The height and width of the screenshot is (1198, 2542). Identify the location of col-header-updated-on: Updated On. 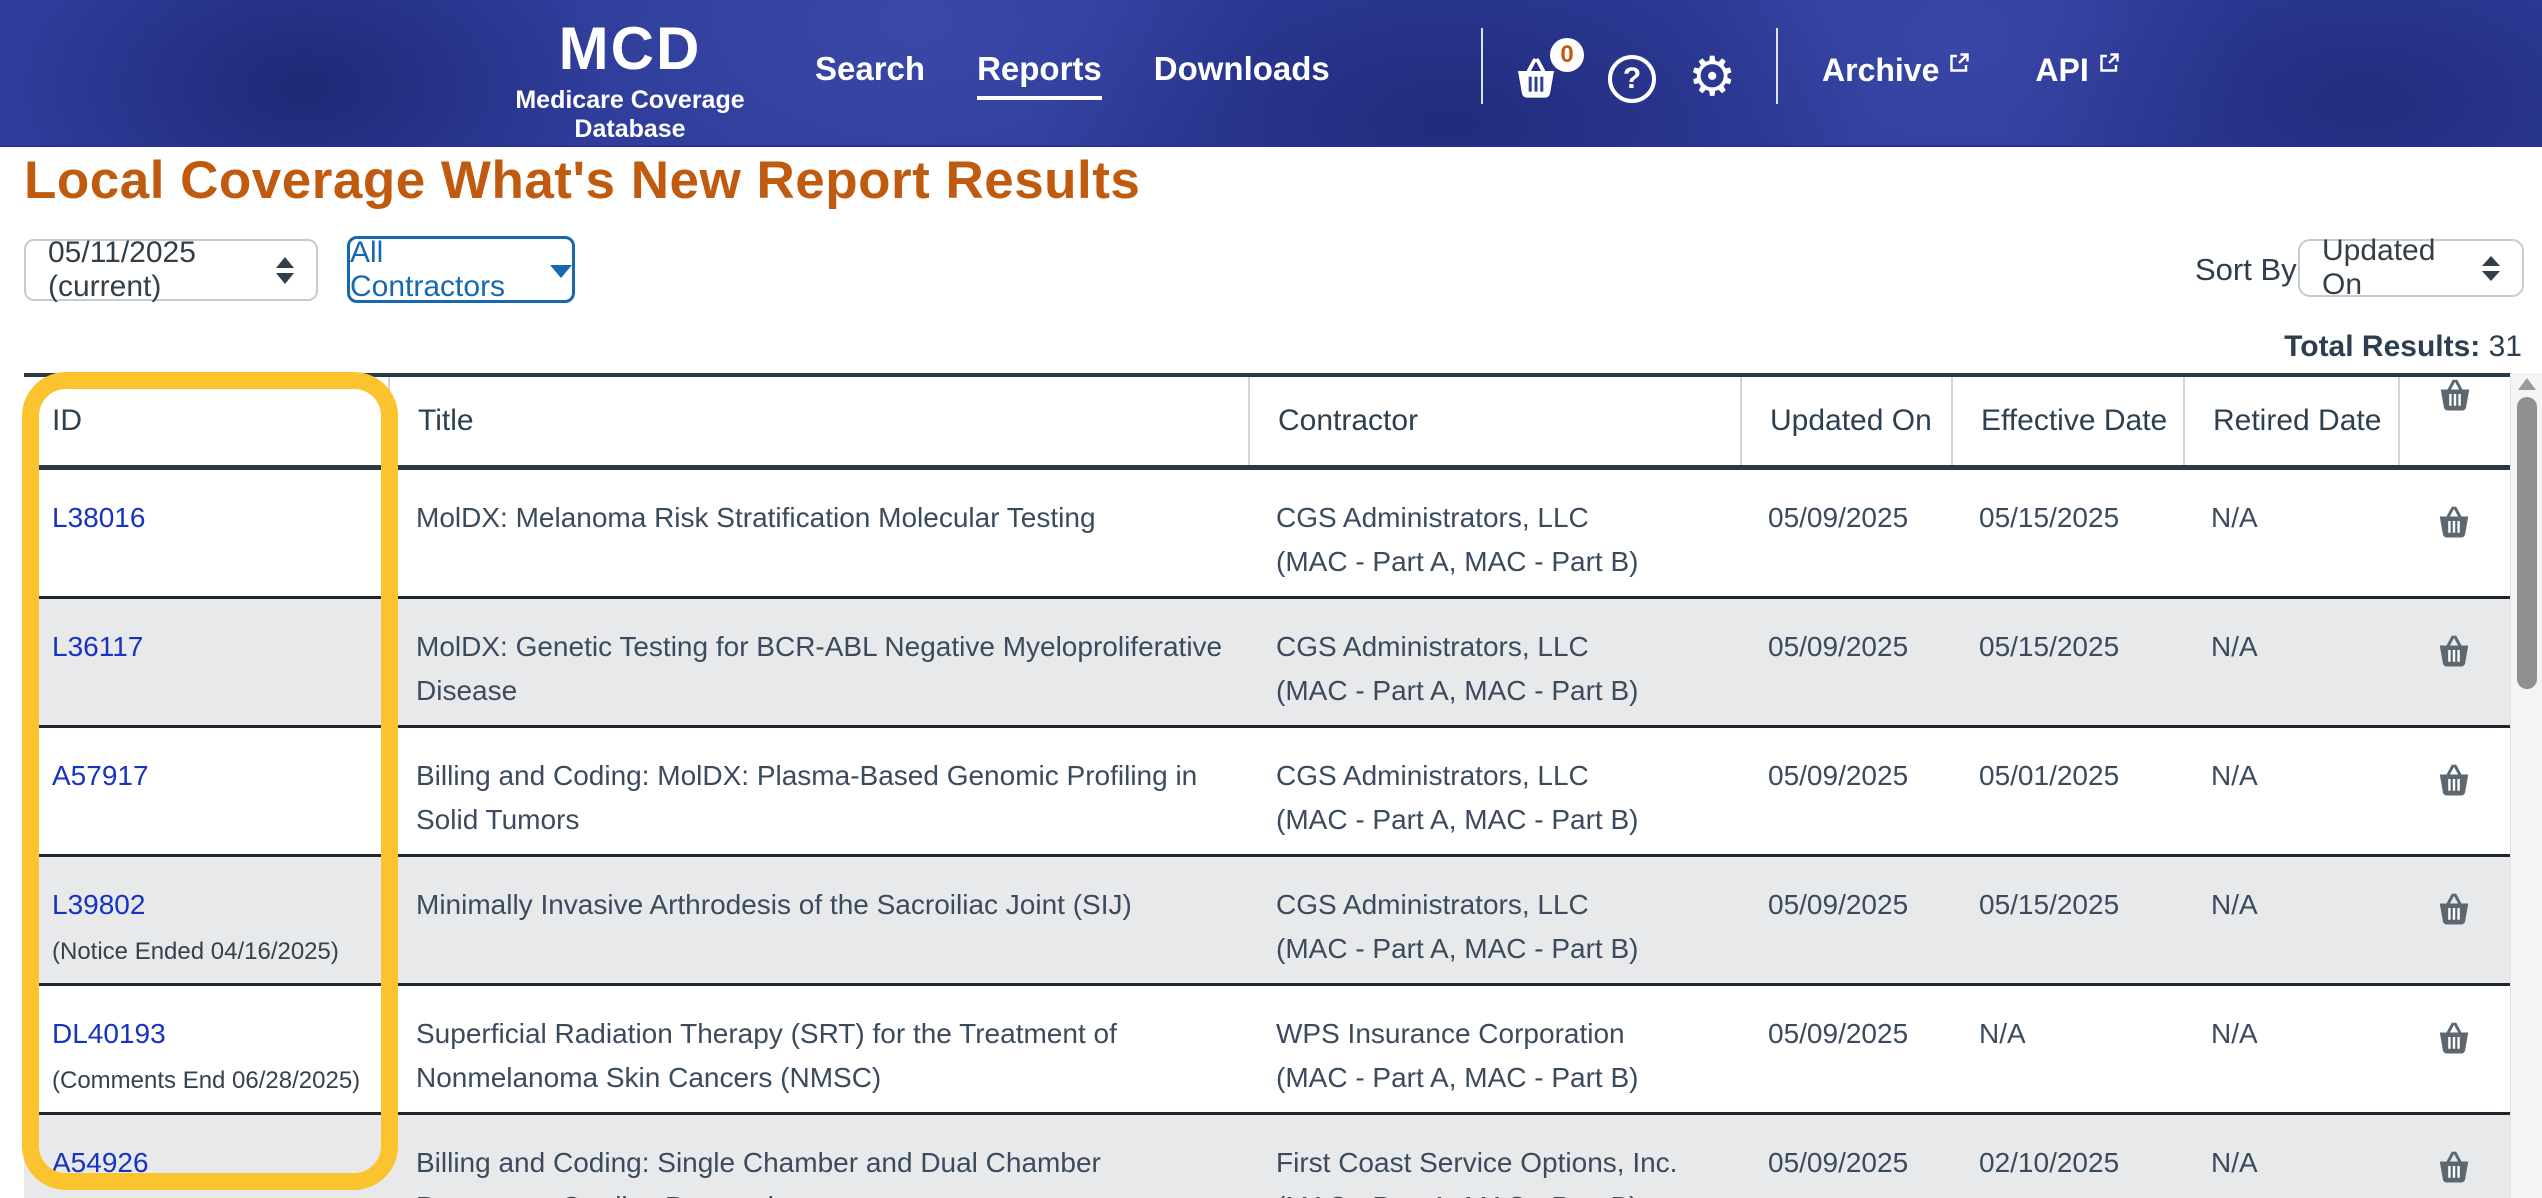
(1845, 421).